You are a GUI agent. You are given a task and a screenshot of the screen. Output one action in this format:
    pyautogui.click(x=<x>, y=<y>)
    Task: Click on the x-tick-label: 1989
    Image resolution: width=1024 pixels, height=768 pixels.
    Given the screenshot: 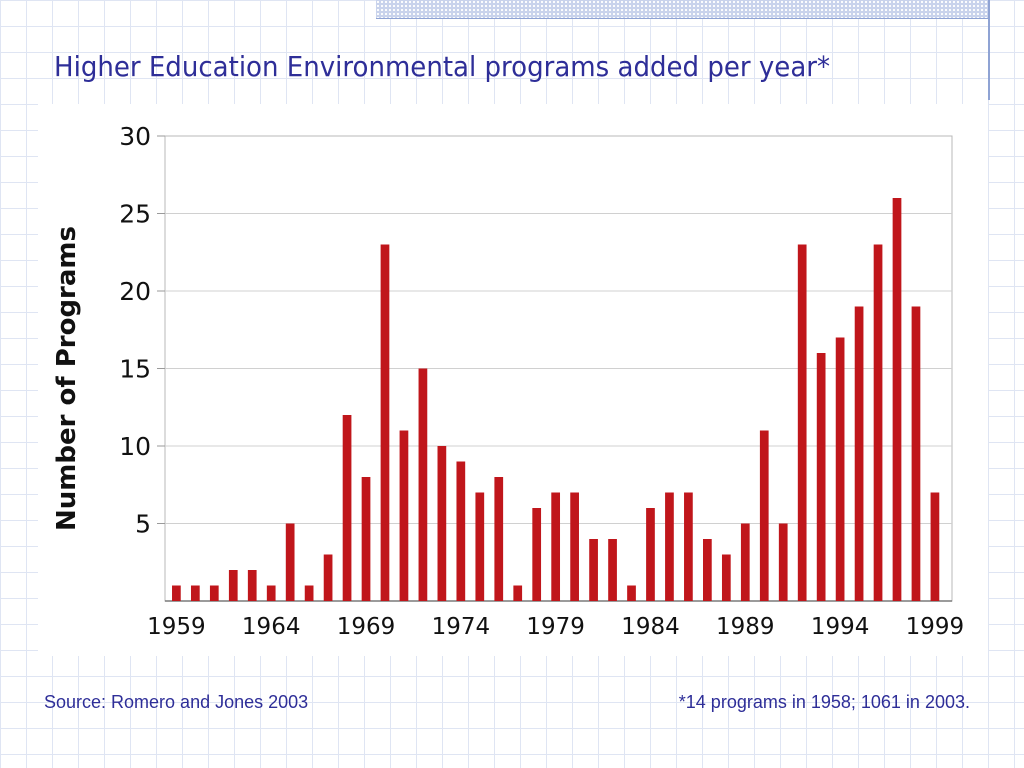 What is the action you would take?
    pyautogui.click(x=745, y=627)
    